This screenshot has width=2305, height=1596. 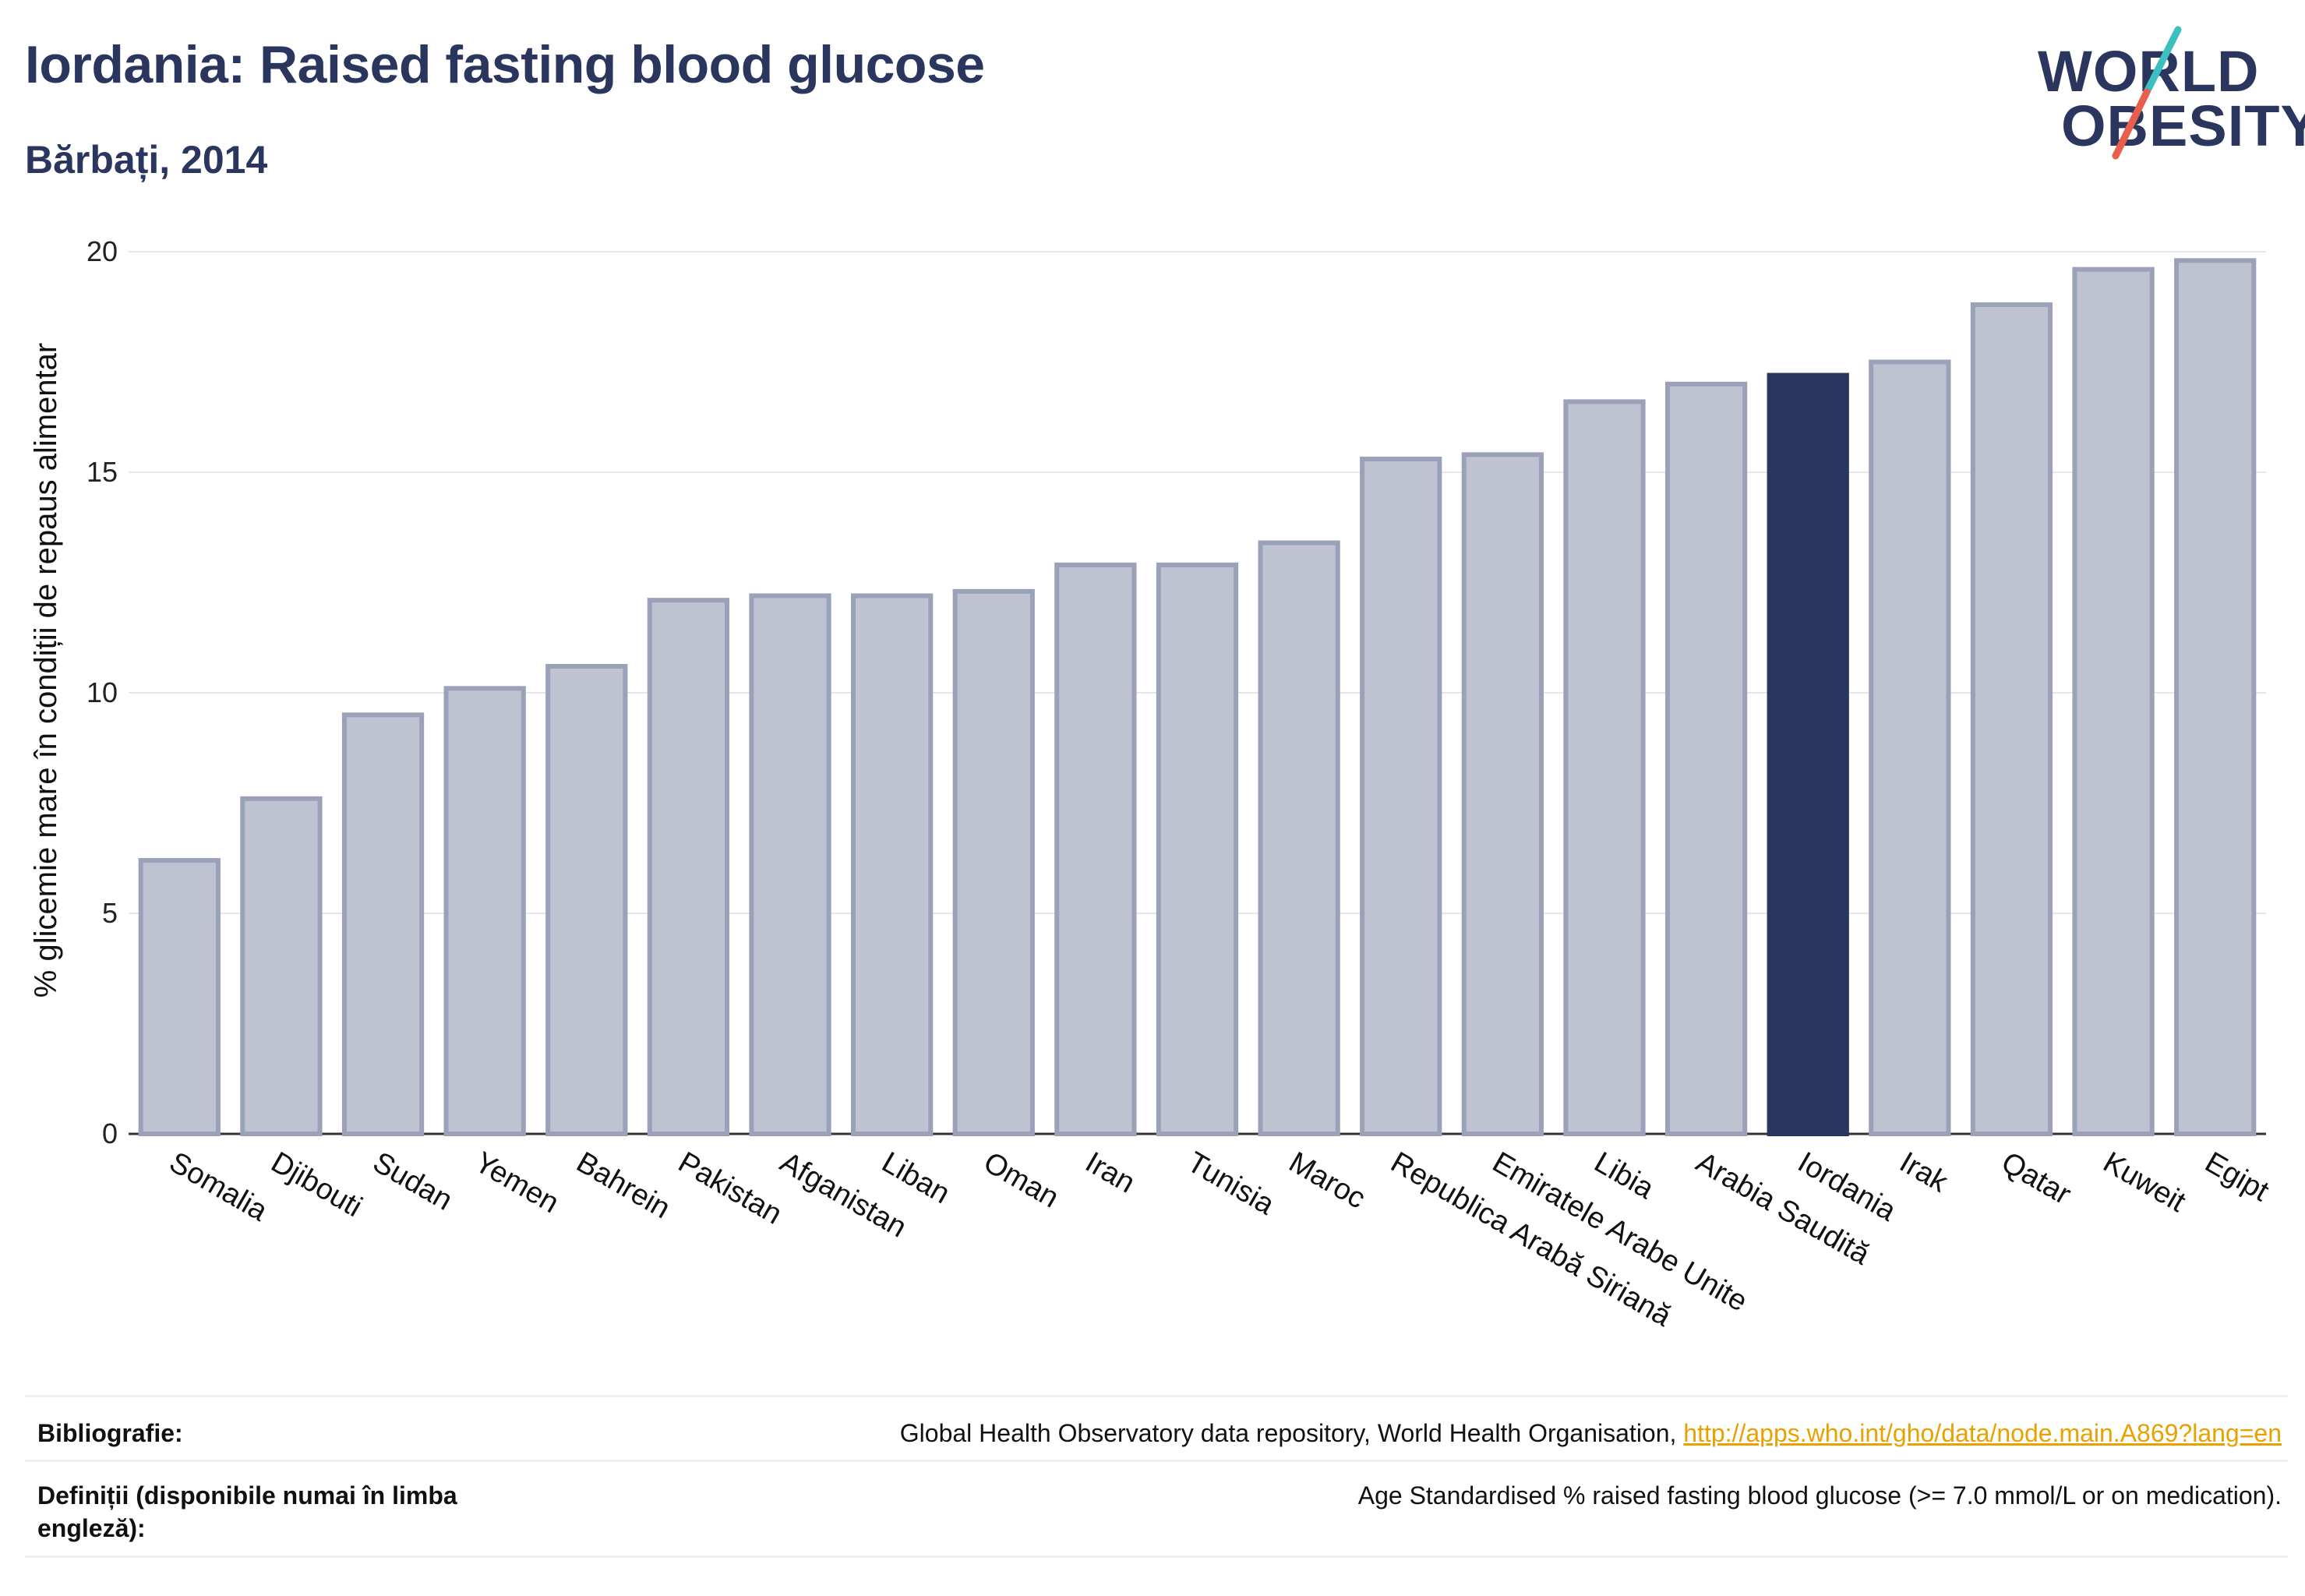 I want to click on bar-tunisia, so click(x=1197, y=849).